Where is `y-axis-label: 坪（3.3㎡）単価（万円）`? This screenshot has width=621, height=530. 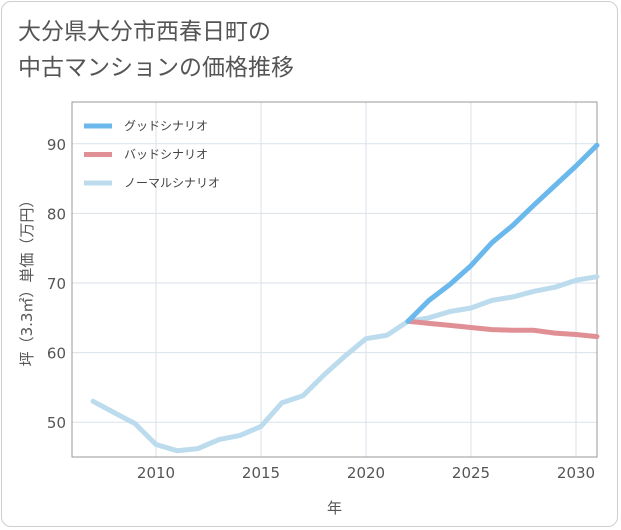 y-axis-label: 坪（3.3㎡）単価（万円） is located at coordinates (27, 280).